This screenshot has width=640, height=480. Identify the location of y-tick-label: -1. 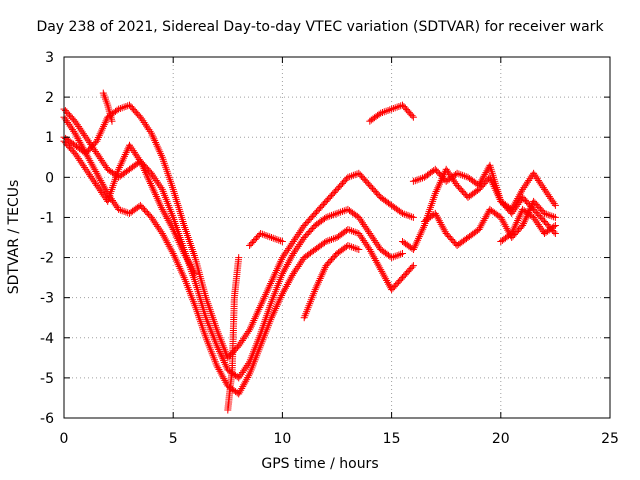
(47, 218).